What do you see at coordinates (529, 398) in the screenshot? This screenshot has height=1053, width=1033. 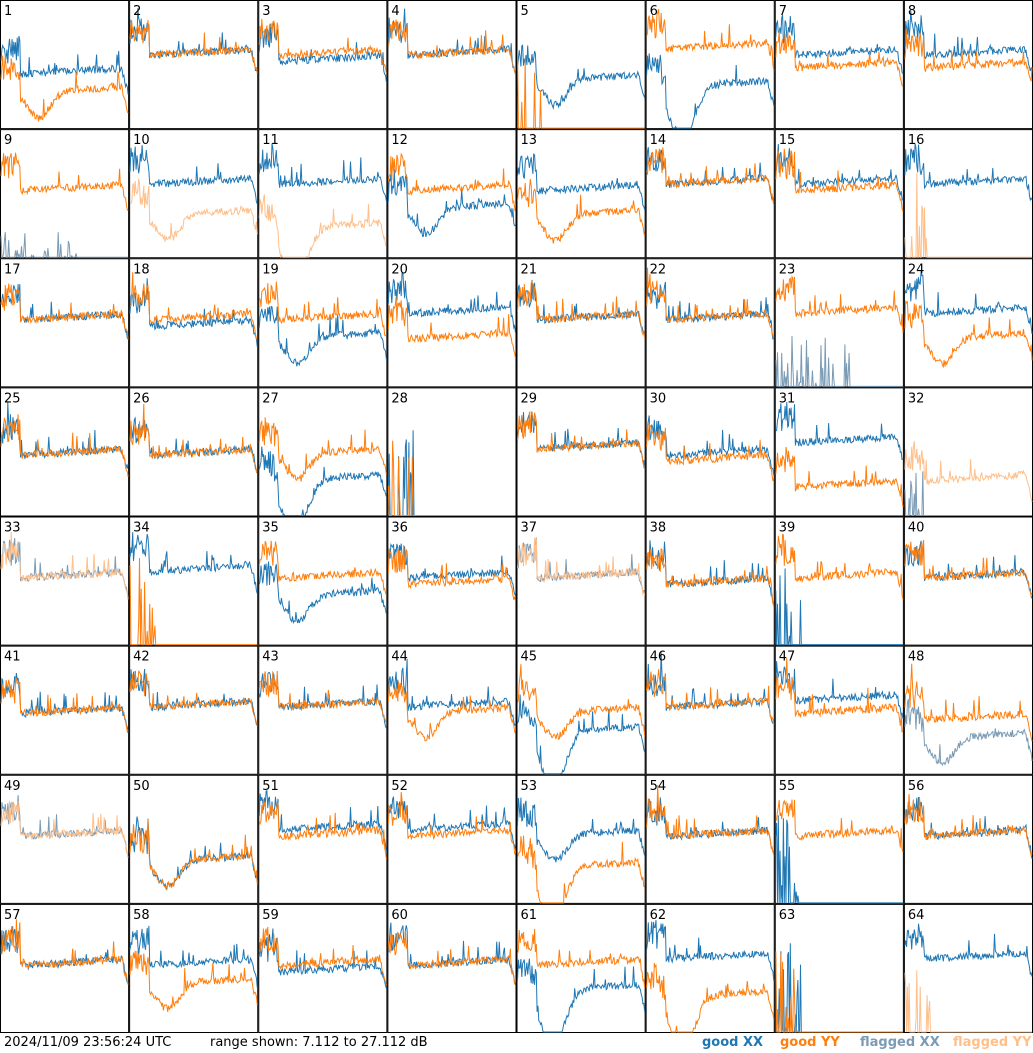 I see `panel-label: 29` at bounding box center [529, 398].